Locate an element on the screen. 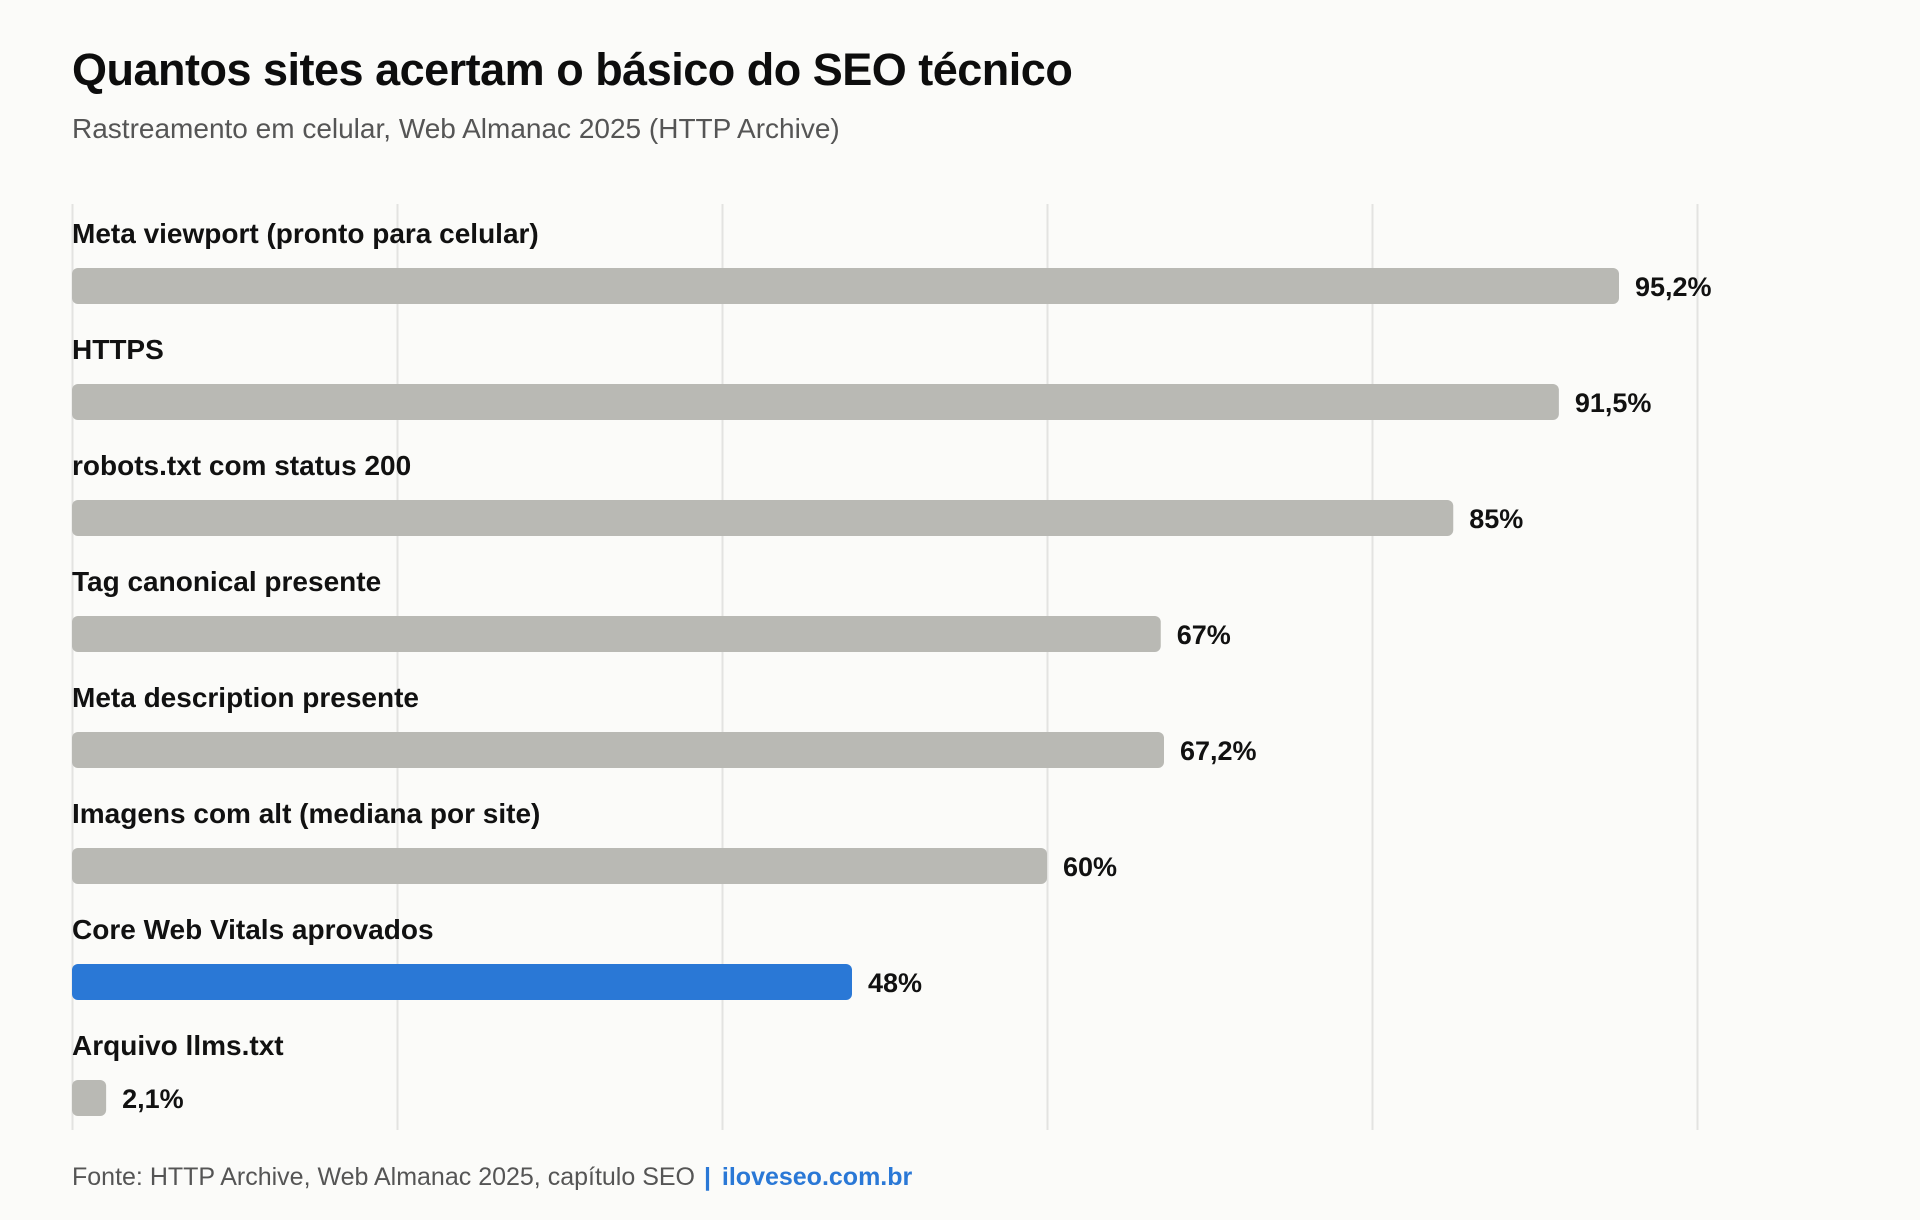 The height and width of the screenshot is (1220, 1920). category-label: robots.txt com status 200 is located at coordinates (241, 465).